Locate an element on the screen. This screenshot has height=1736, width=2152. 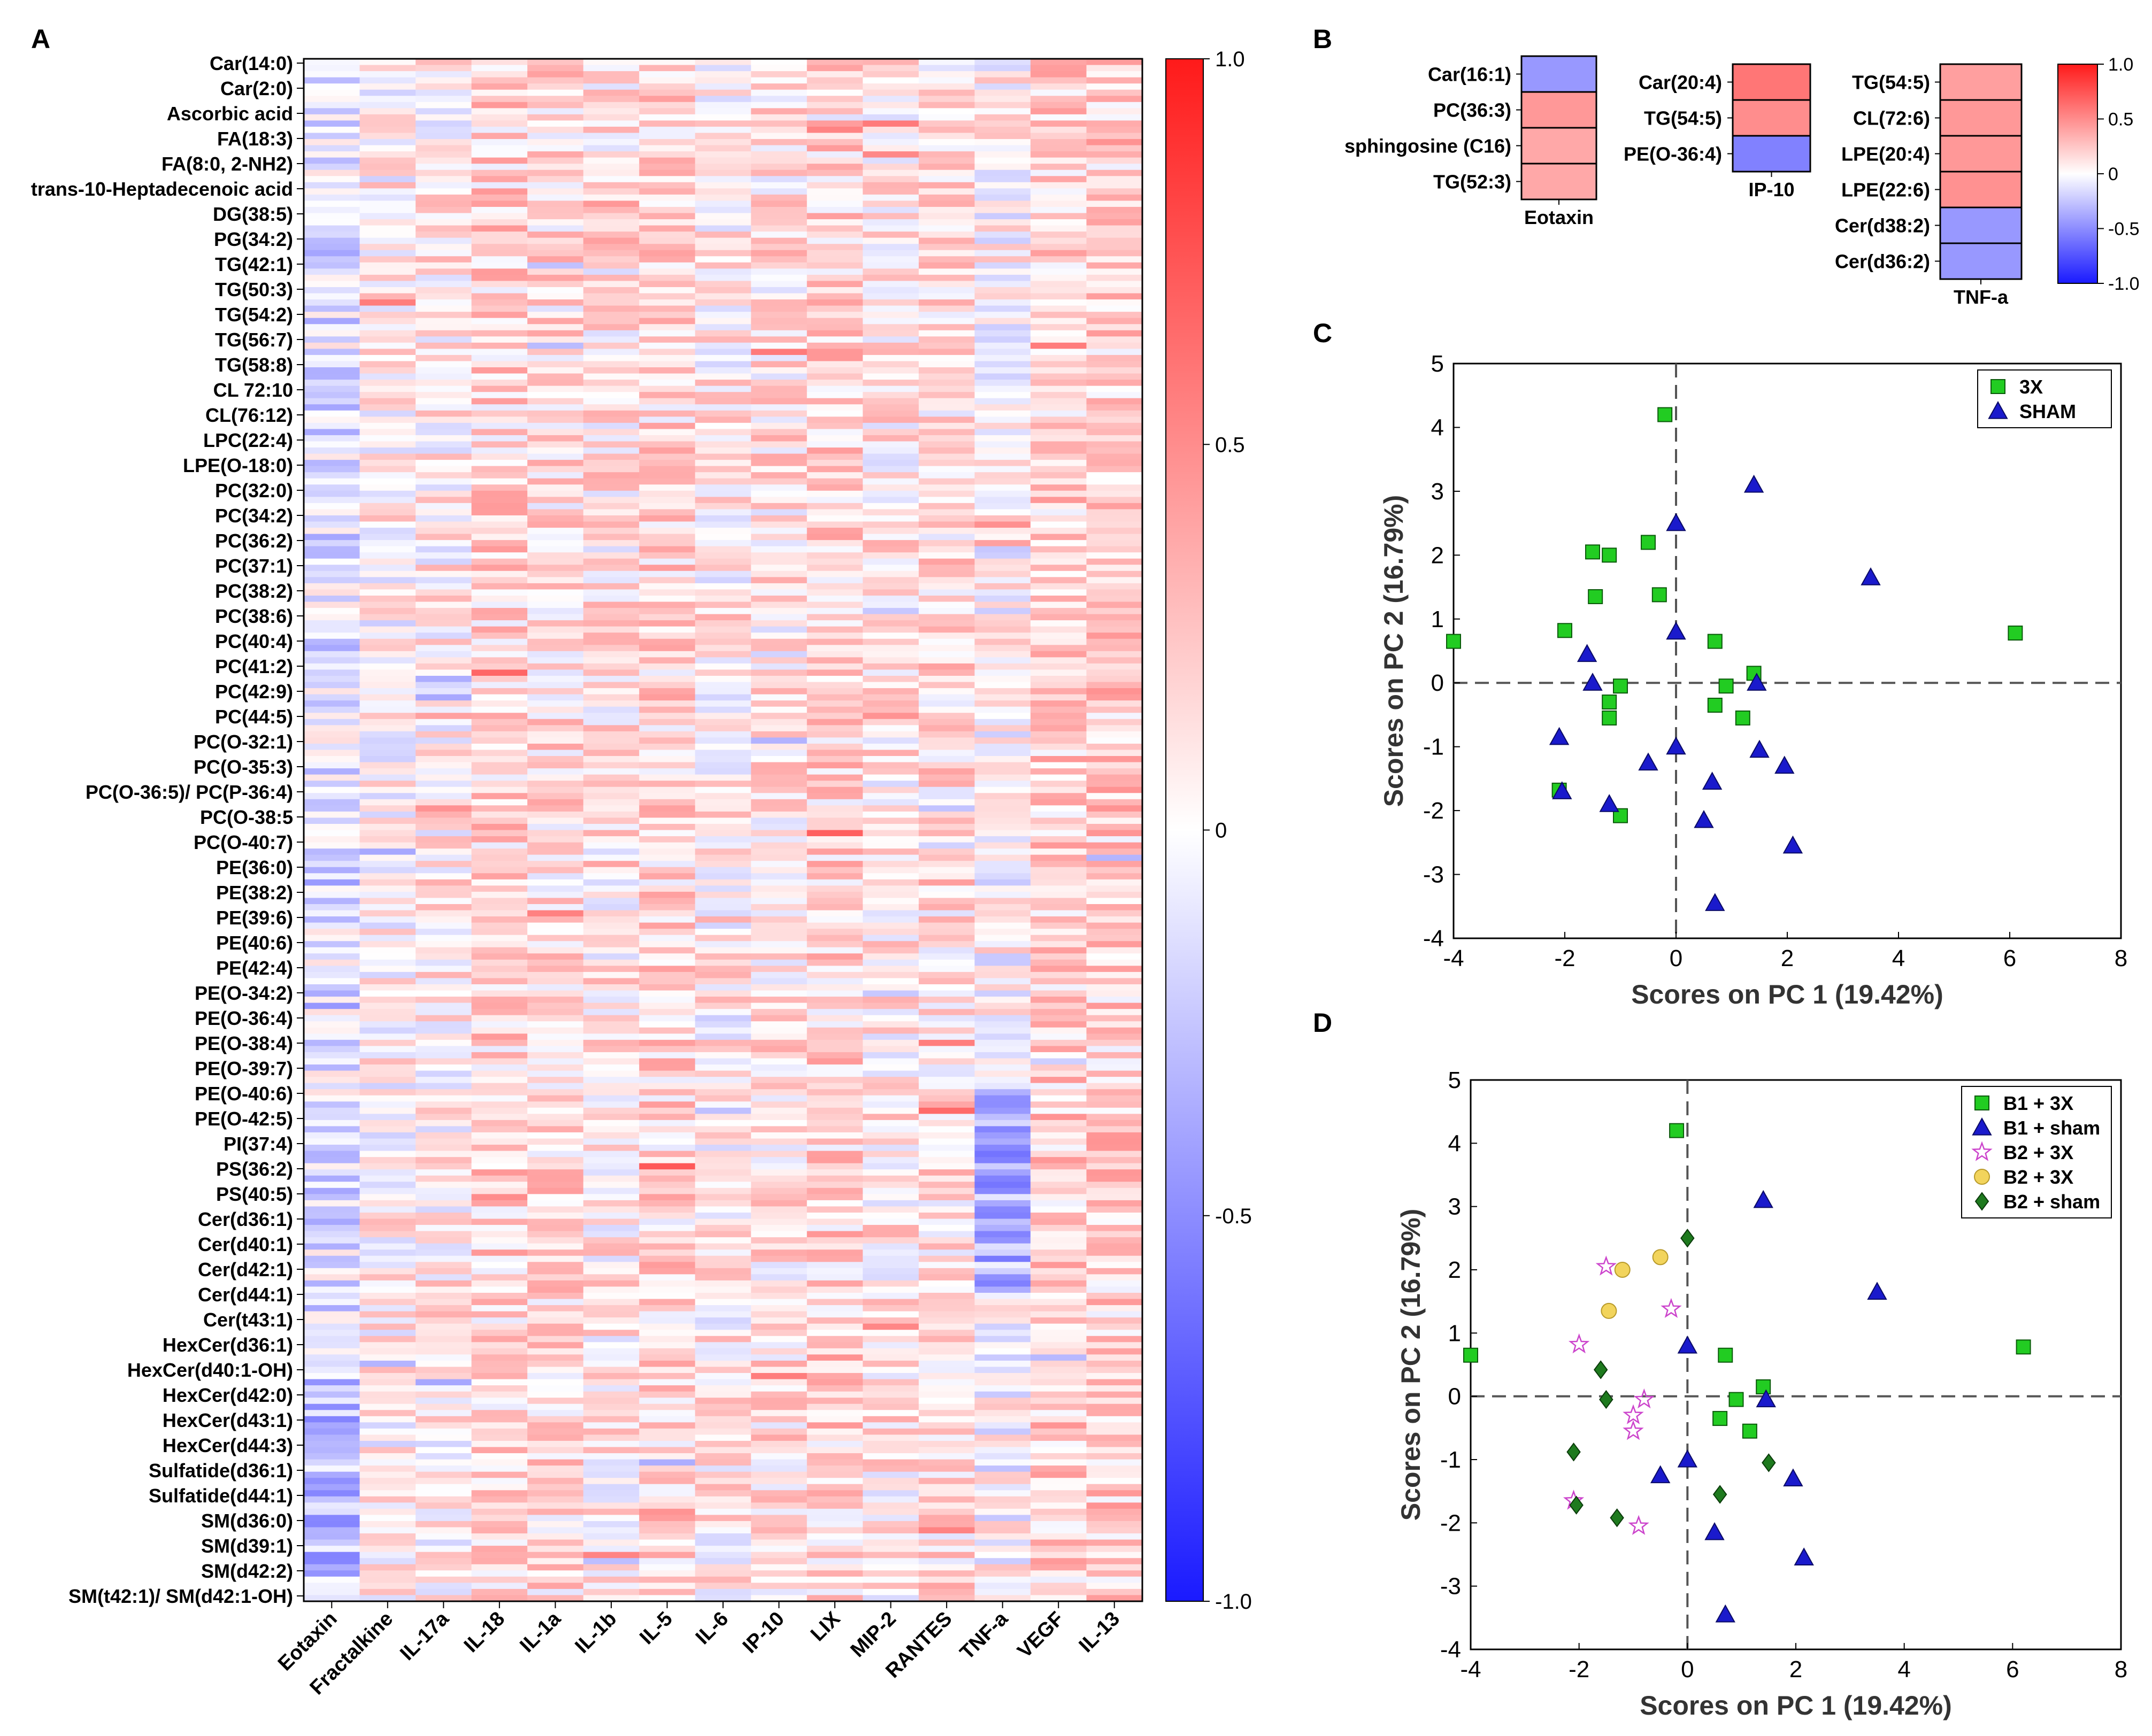
scatter-point-triangle is located at coordinates (1763, 1199).